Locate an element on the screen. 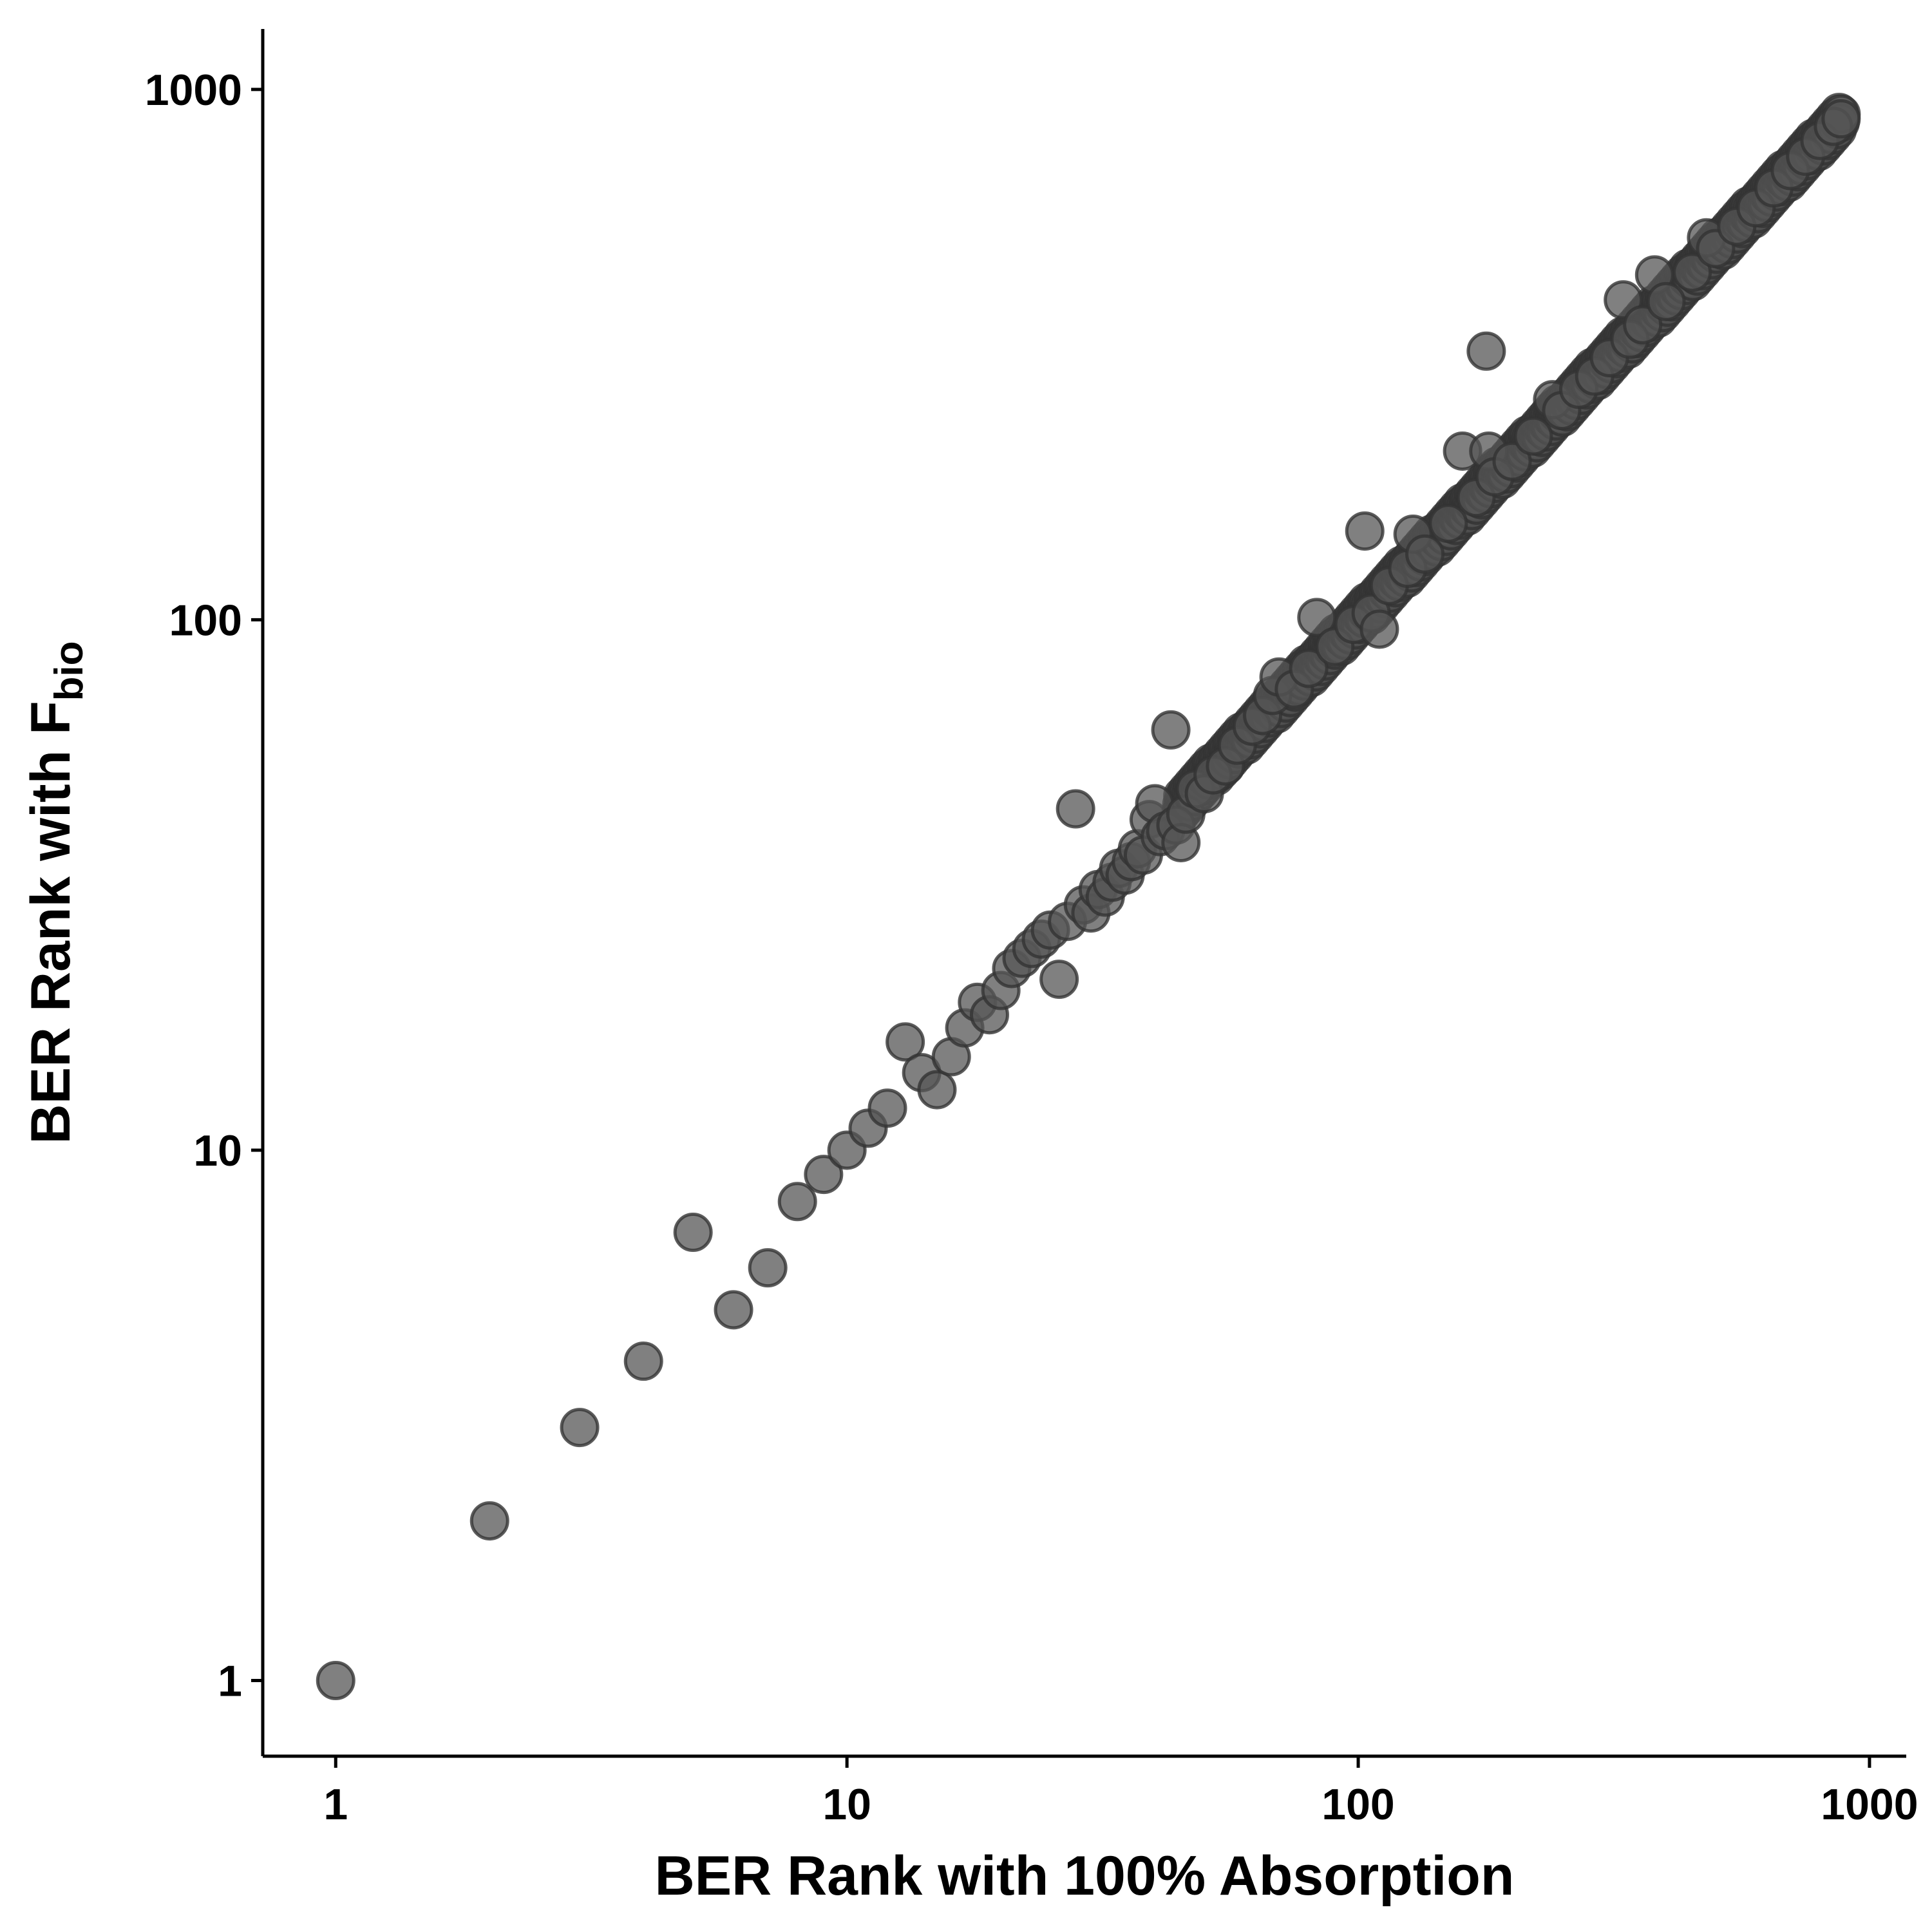 This screenshot has width=1932, height=1932. y-tick-label: 100 is located at coordinates (206, 620).